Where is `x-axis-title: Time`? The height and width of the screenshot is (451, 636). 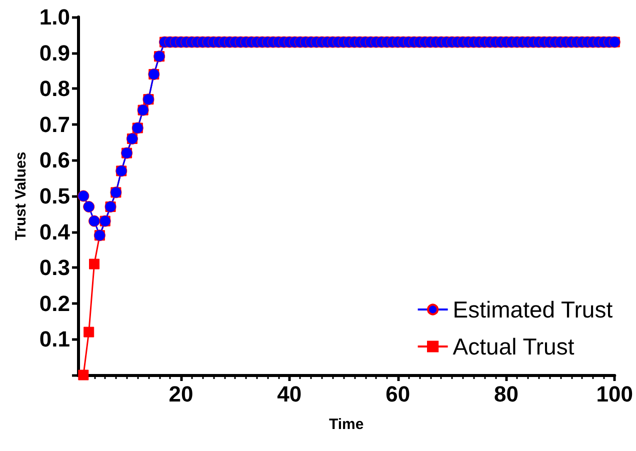
x-axis-title: Time is located at coordinates (346, 424).